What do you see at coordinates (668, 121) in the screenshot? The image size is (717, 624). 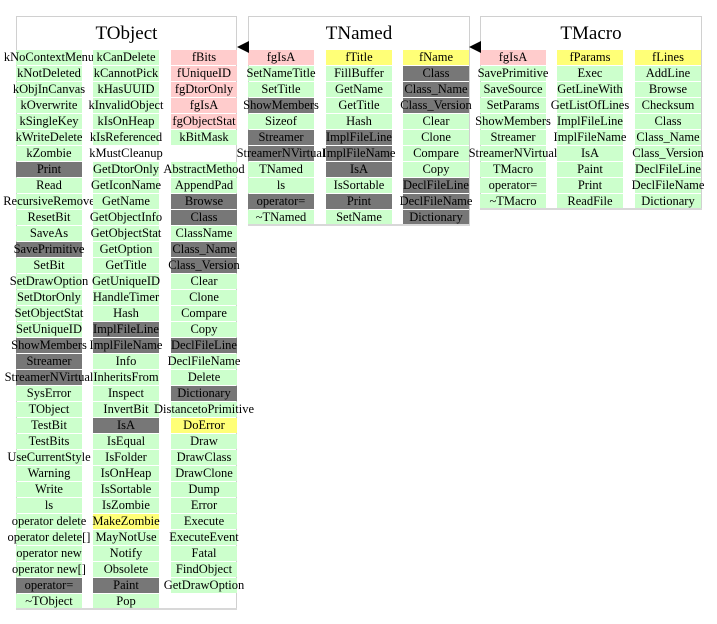 I see `member-class: Class` at bounding box center [668, 121].